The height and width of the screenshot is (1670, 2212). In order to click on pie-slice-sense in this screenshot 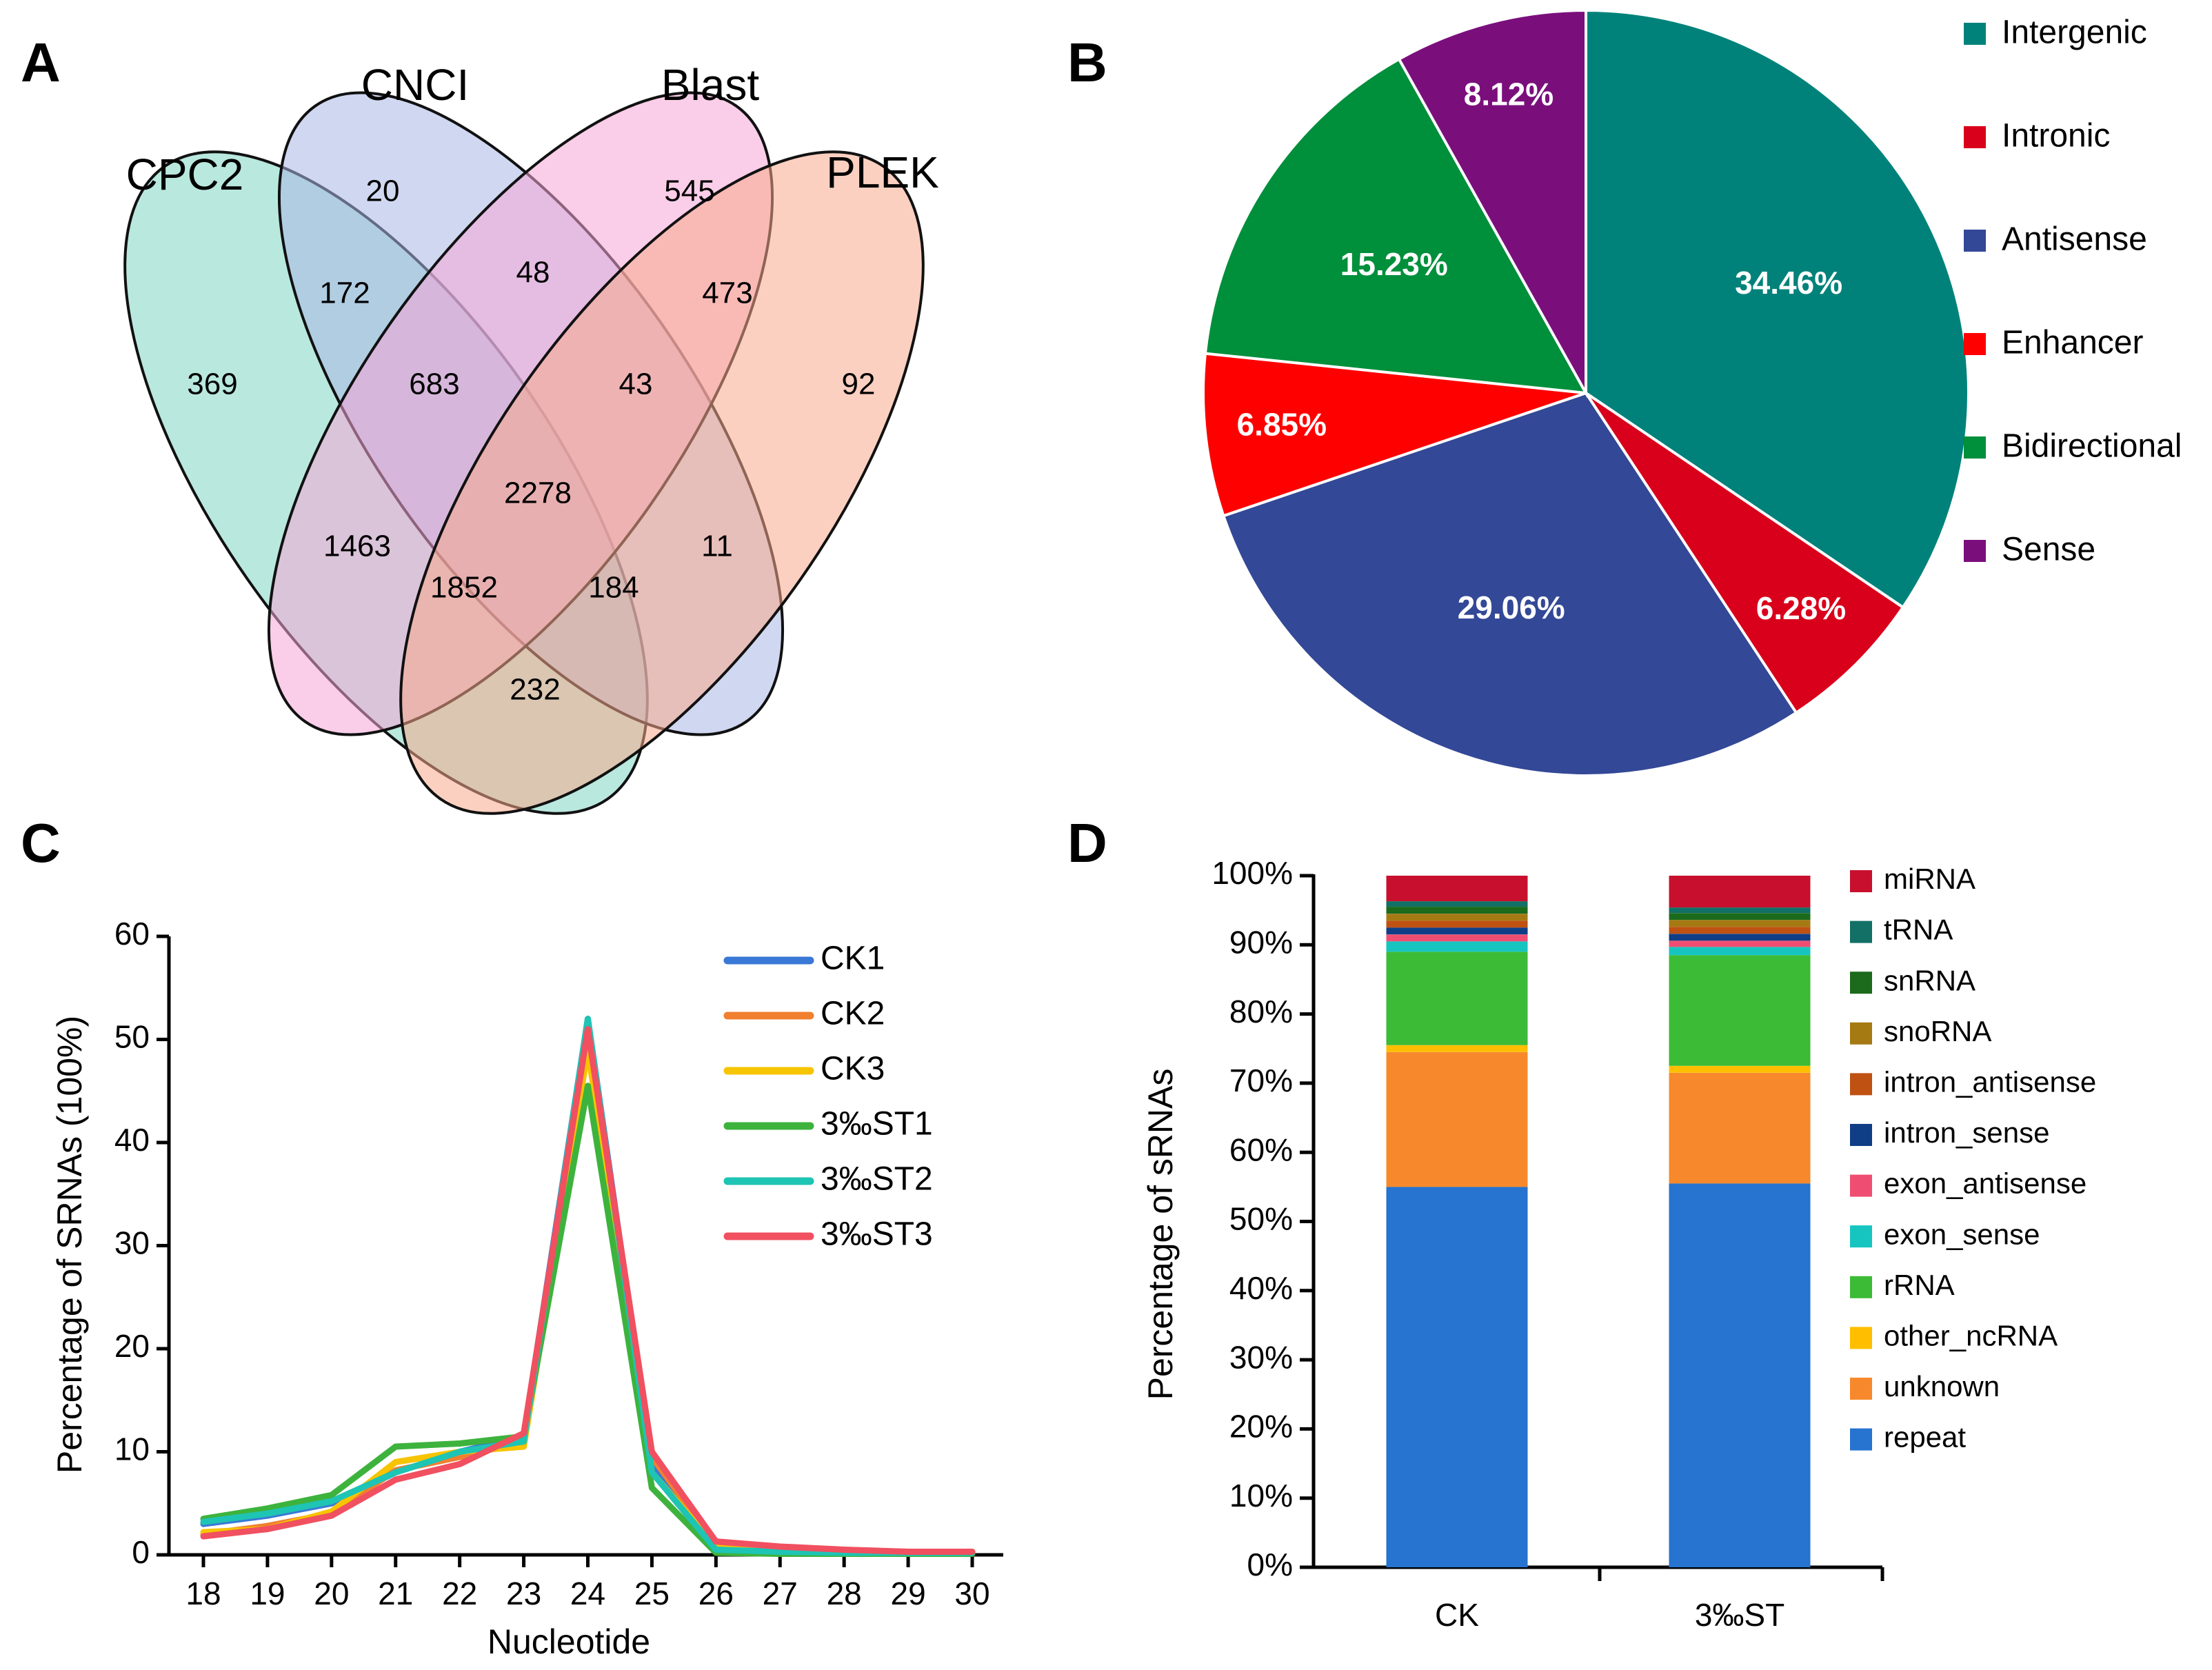, I will do `click(1492, 203)`.